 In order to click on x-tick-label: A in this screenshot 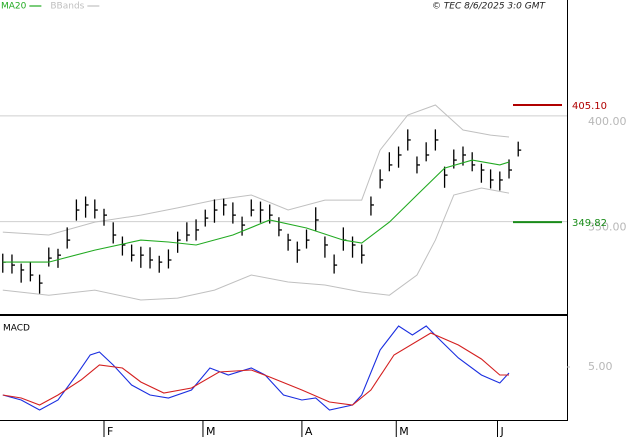, I will do `click(309, 431)`.